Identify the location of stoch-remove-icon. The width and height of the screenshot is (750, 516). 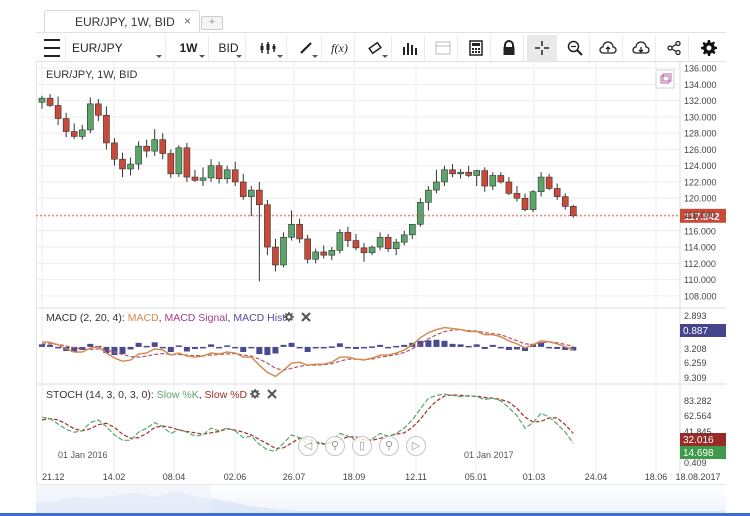
(272, 394).